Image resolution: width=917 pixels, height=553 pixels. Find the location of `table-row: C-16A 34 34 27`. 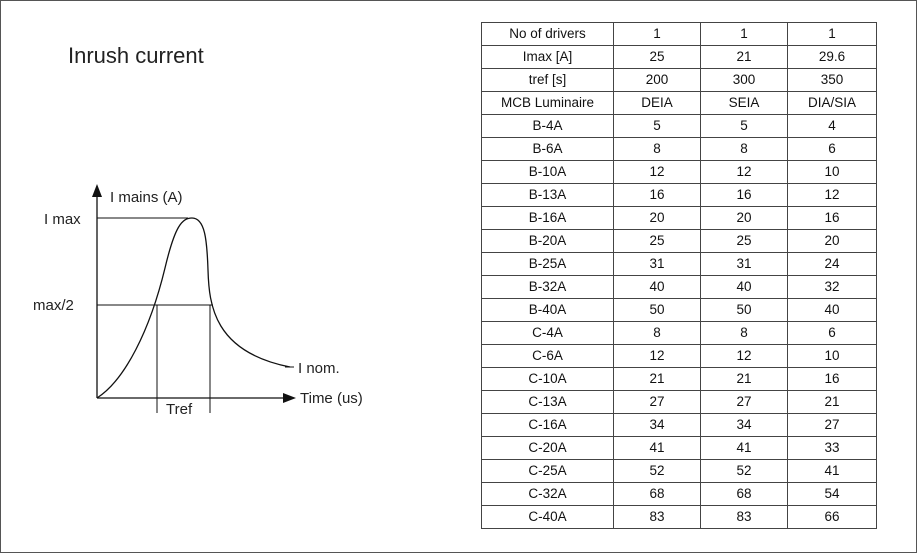

table-row: C-16A 34 34 27 is located at coordinates (679, 425).